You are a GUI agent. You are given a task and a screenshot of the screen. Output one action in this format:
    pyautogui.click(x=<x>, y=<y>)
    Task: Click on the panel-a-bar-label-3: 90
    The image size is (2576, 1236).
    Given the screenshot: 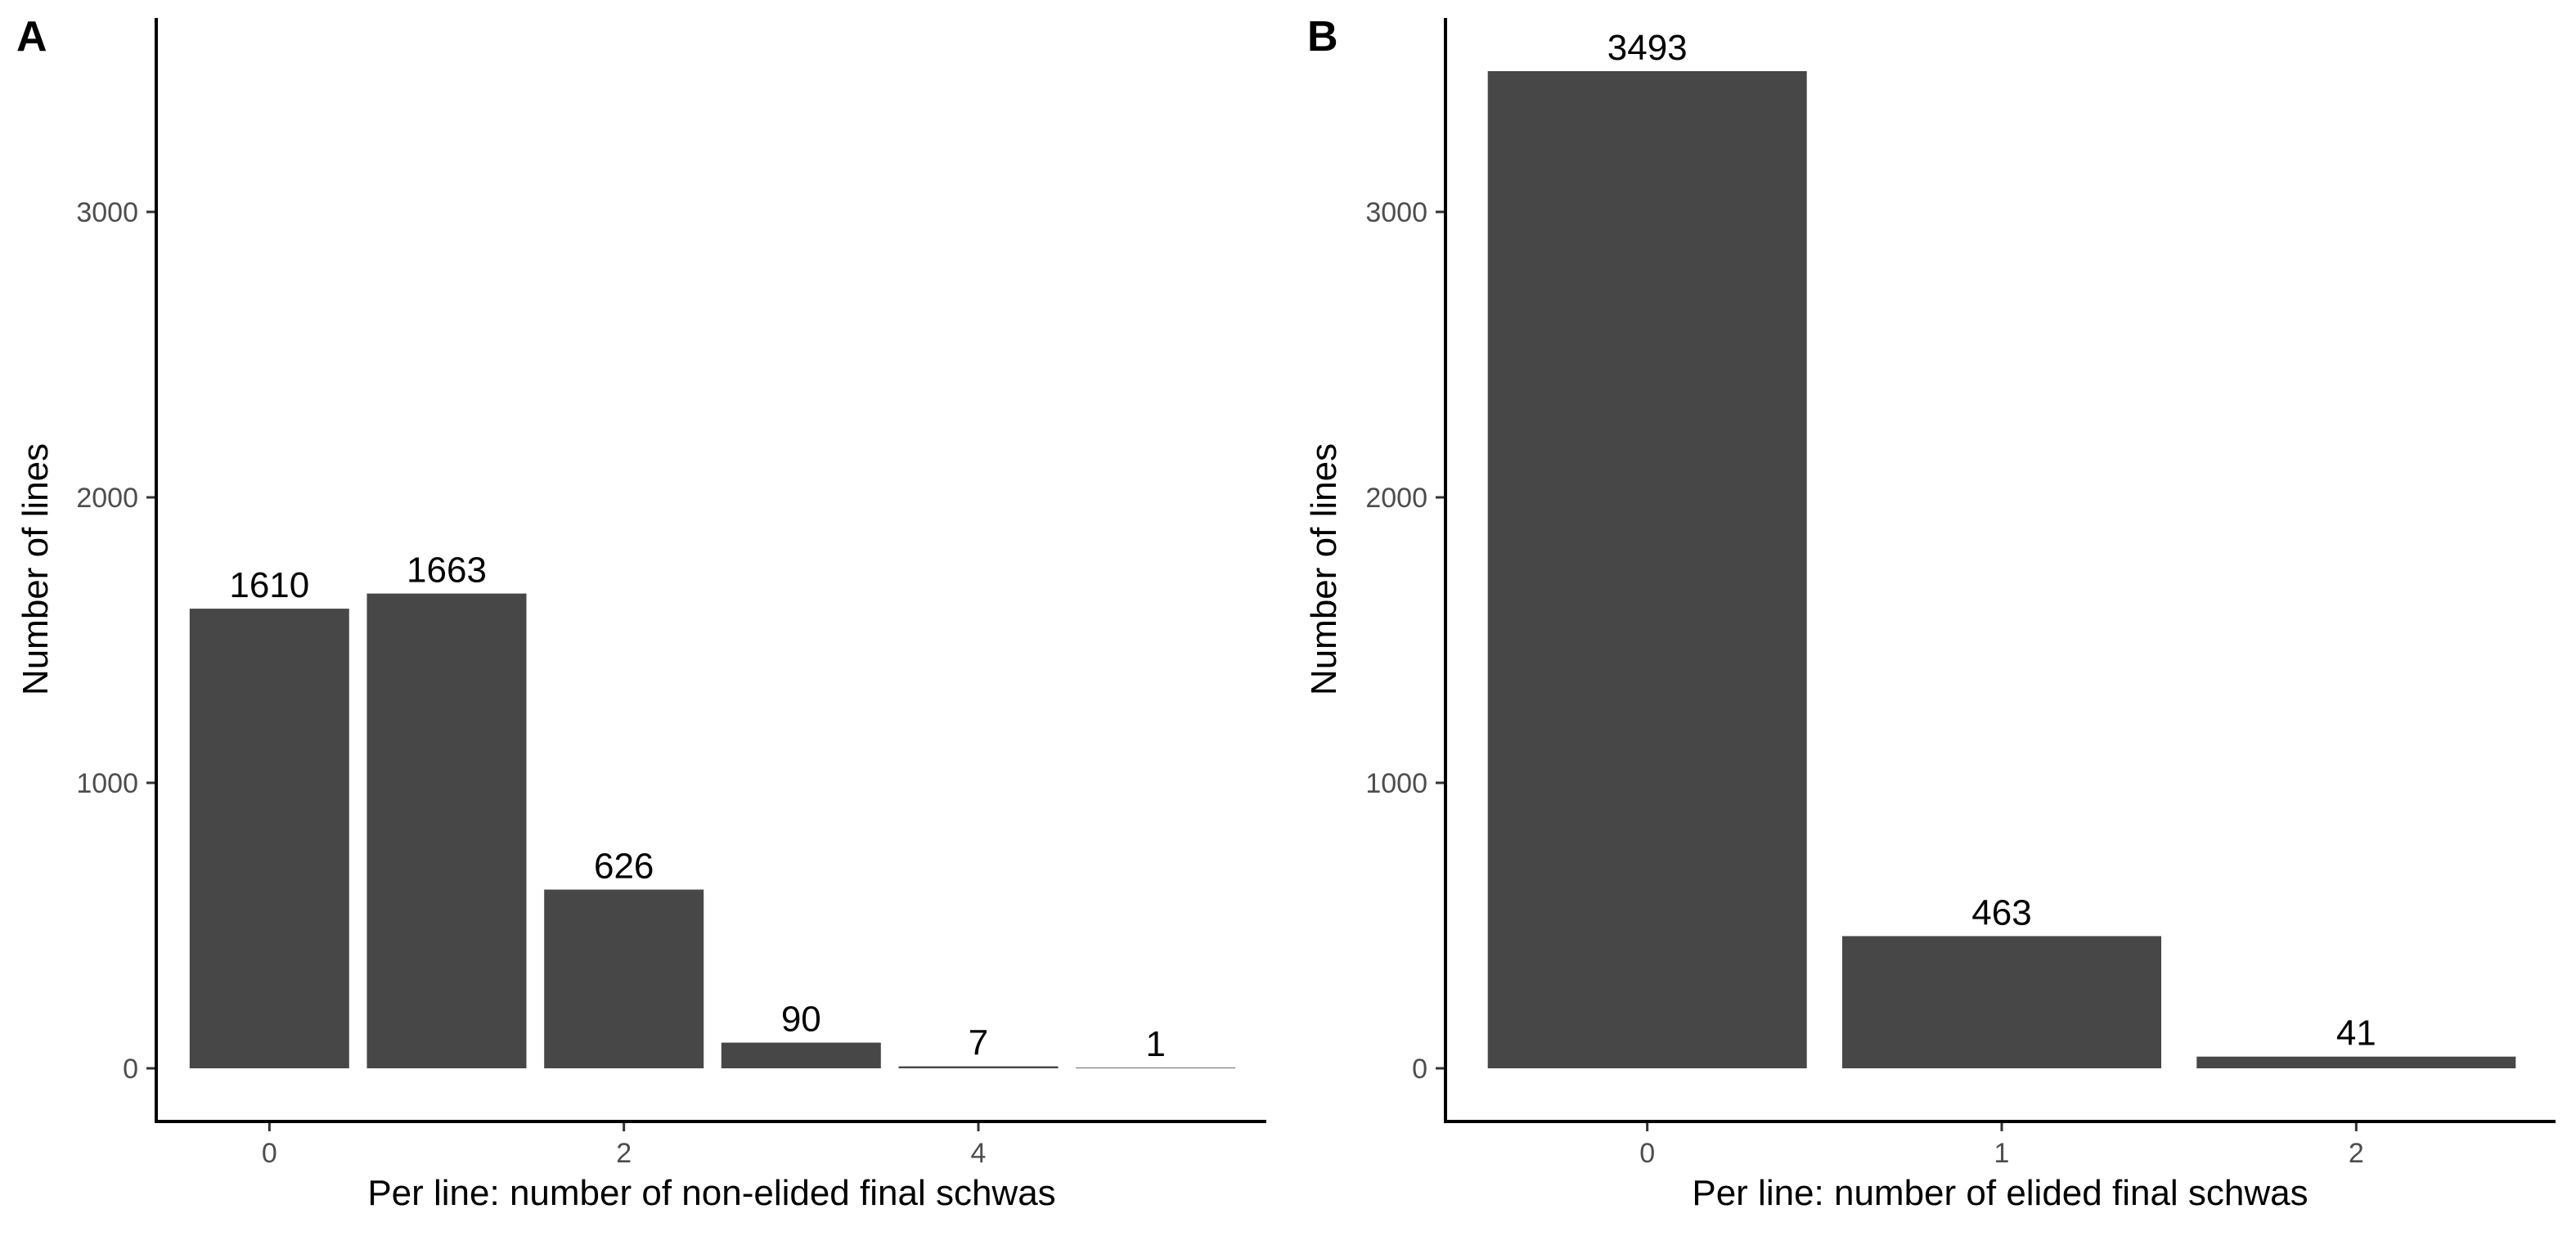 What is the action you would take?
    pyautogui.click(x=801, y=1020)
    